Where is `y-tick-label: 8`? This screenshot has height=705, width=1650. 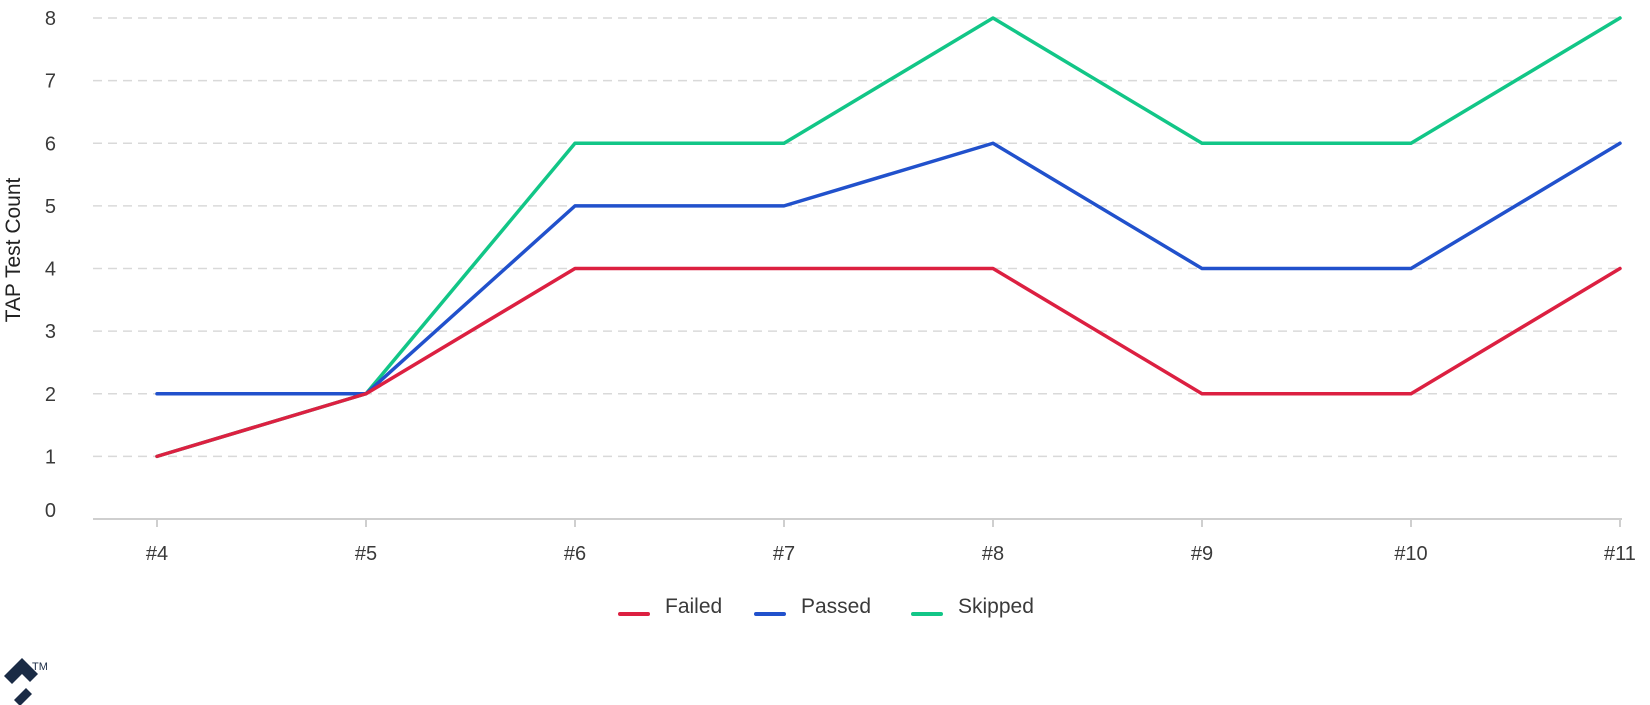
y-tick-label: 8 is located at coordinates (50, 19).